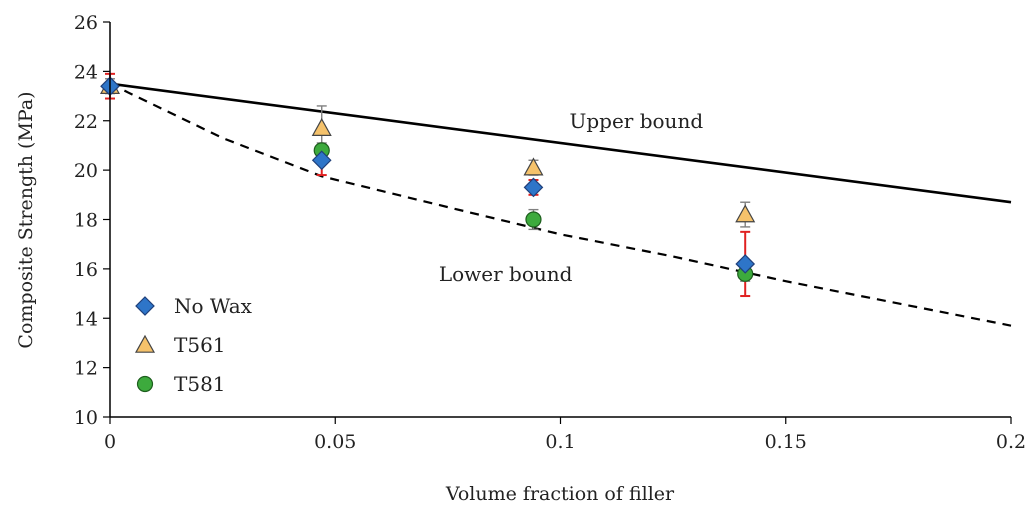 The height and width of the screenshot is (510, 1030). I want to click on upper-bound-label: Upper bound, so click(637, 121).